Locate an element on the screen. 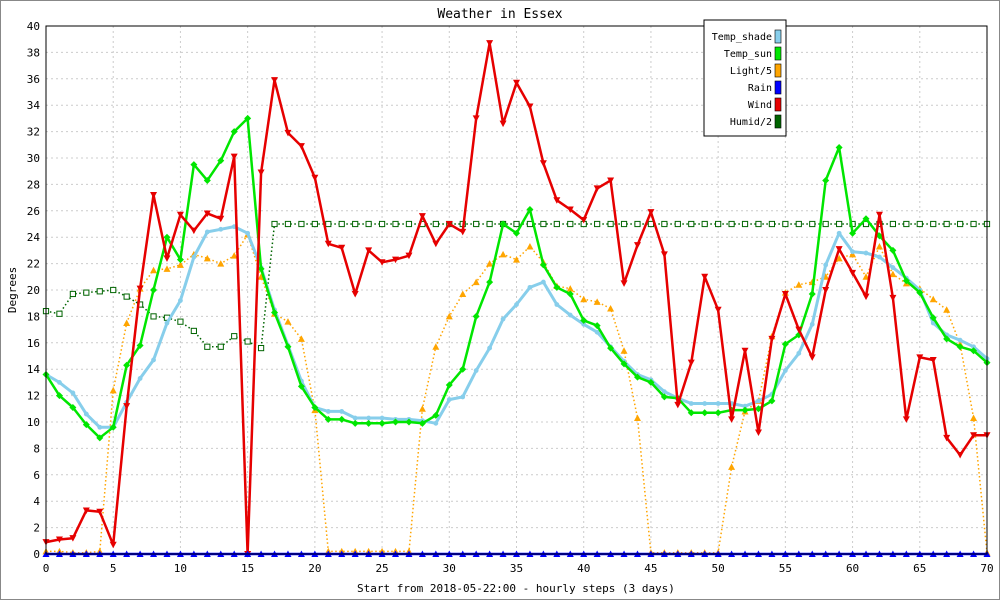 The height and width of the screenshot is (600, 1000). legend-item: Humid/2 is located at coordinates (756, 121).